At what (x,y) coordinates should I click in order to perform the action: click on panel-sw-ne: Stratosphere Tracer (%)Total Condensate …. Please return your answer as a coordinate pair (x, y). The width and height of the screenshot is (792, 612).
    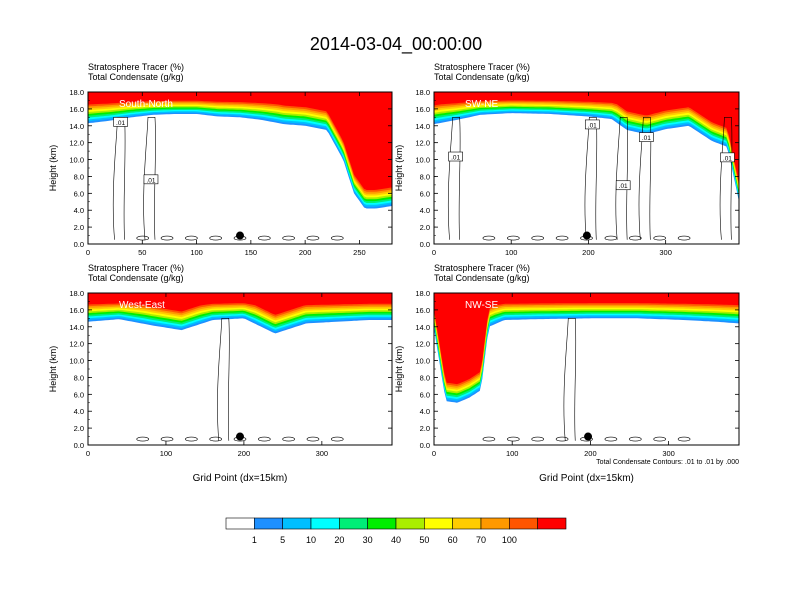
    Looking at the image, I should click on (567, 159).